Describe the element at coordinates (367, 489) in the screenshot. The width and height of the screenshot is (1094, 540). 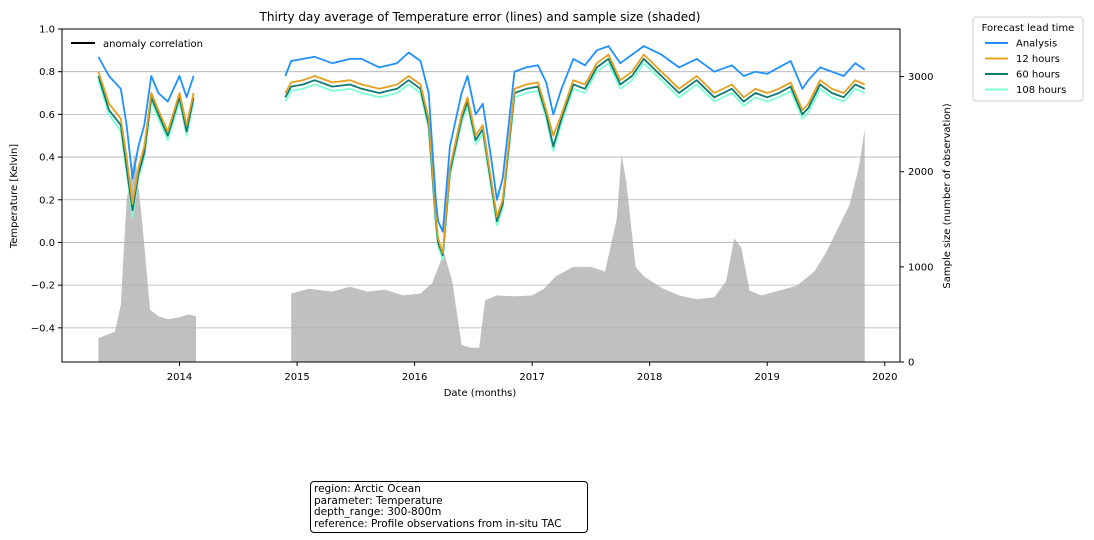
I see `info-line-region: region: Arctic Ocean` at that location.